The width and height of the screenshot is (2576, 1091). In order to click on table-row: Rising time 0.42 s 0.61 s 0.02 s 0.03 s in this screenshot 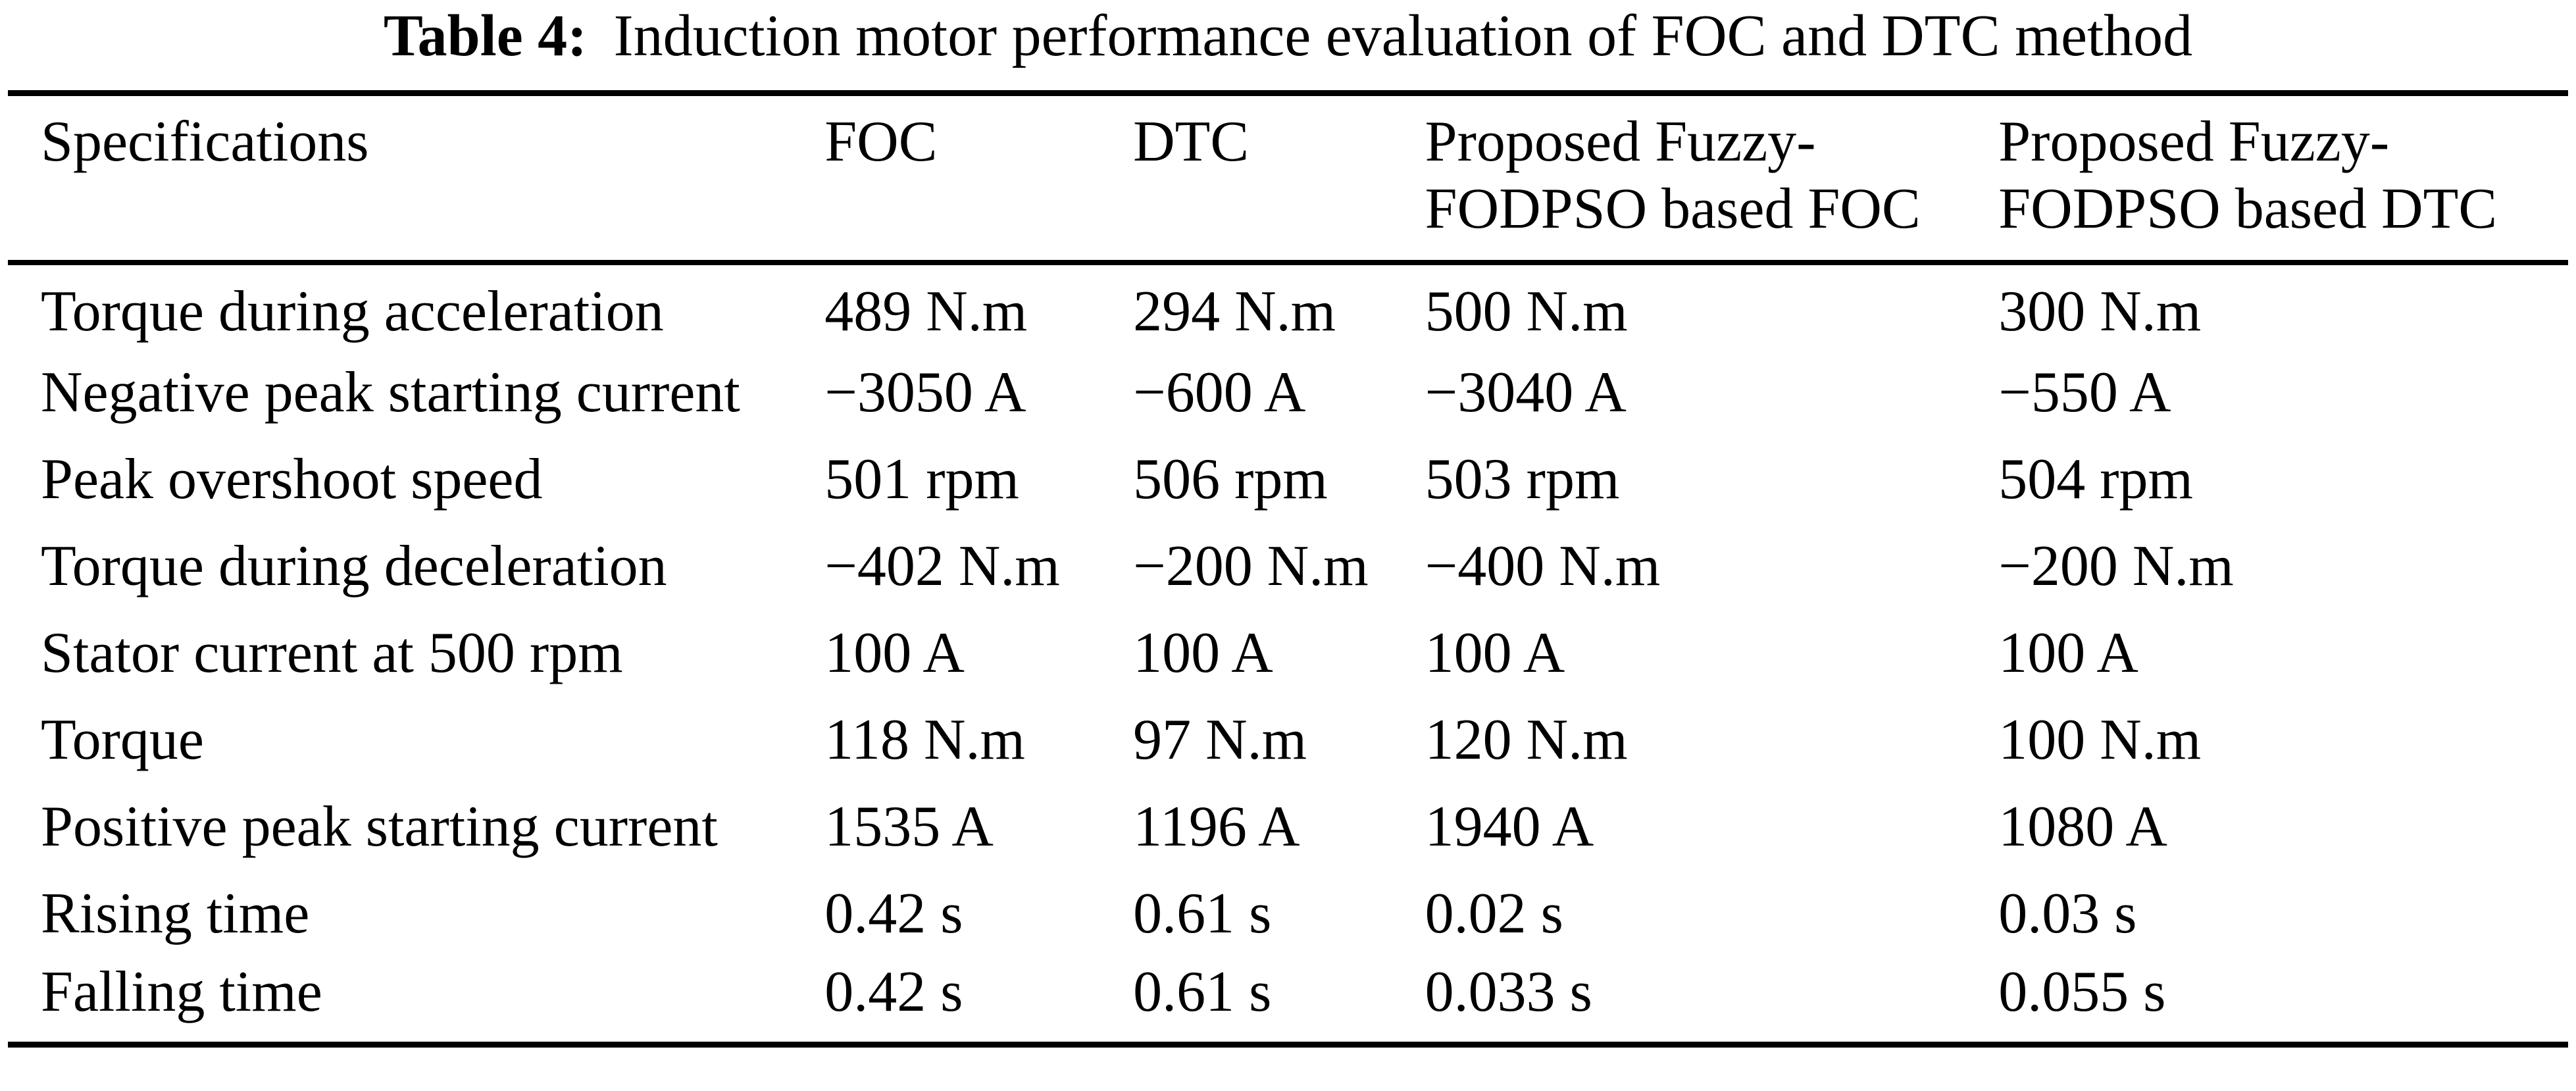, I will do `click(1288, 914)`.